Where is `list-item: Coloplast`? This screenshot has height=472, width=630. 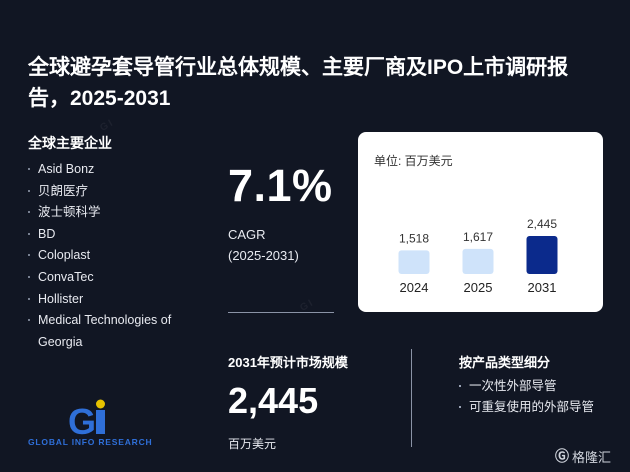 list-item: Coloplast is located at coordinates (123, 256).